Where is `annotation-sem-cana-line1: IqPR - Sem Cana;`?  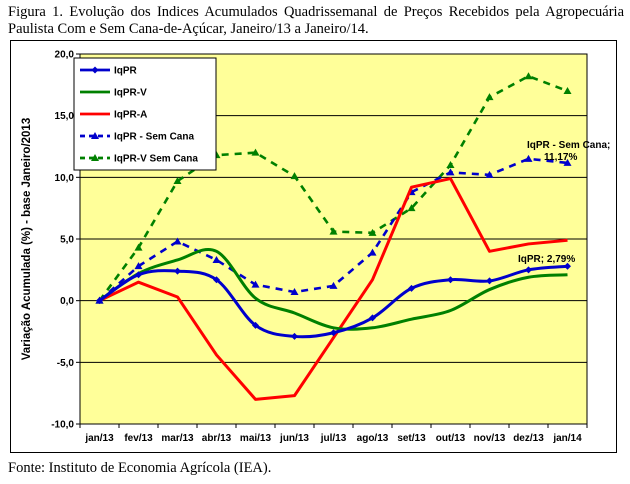 annotation-sem-cana-line1: IqPR - Sem Cana; is located at coordinates (568, 145).